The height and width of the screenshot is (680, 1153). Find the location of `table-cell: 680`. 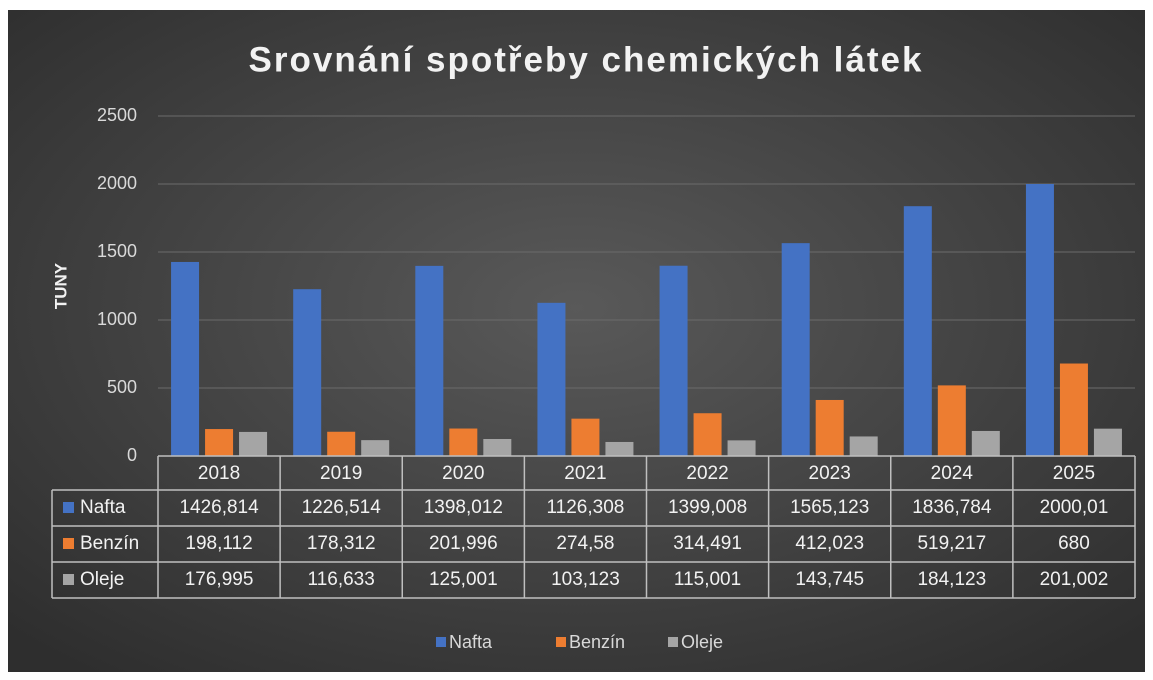

table-cell: 680 is located at coordinates (1074, 543).